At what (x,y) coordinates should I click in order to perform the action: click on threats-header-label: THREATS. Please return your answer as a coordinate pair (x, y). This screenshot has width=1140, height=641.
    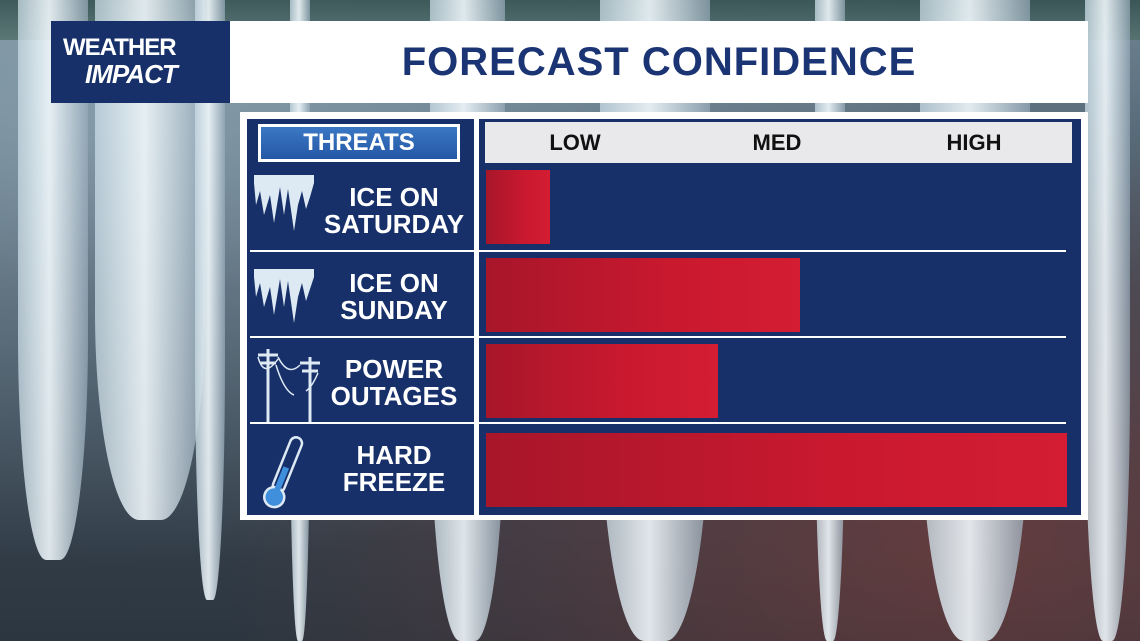
    Looking at the image, I should click on (359, 142).